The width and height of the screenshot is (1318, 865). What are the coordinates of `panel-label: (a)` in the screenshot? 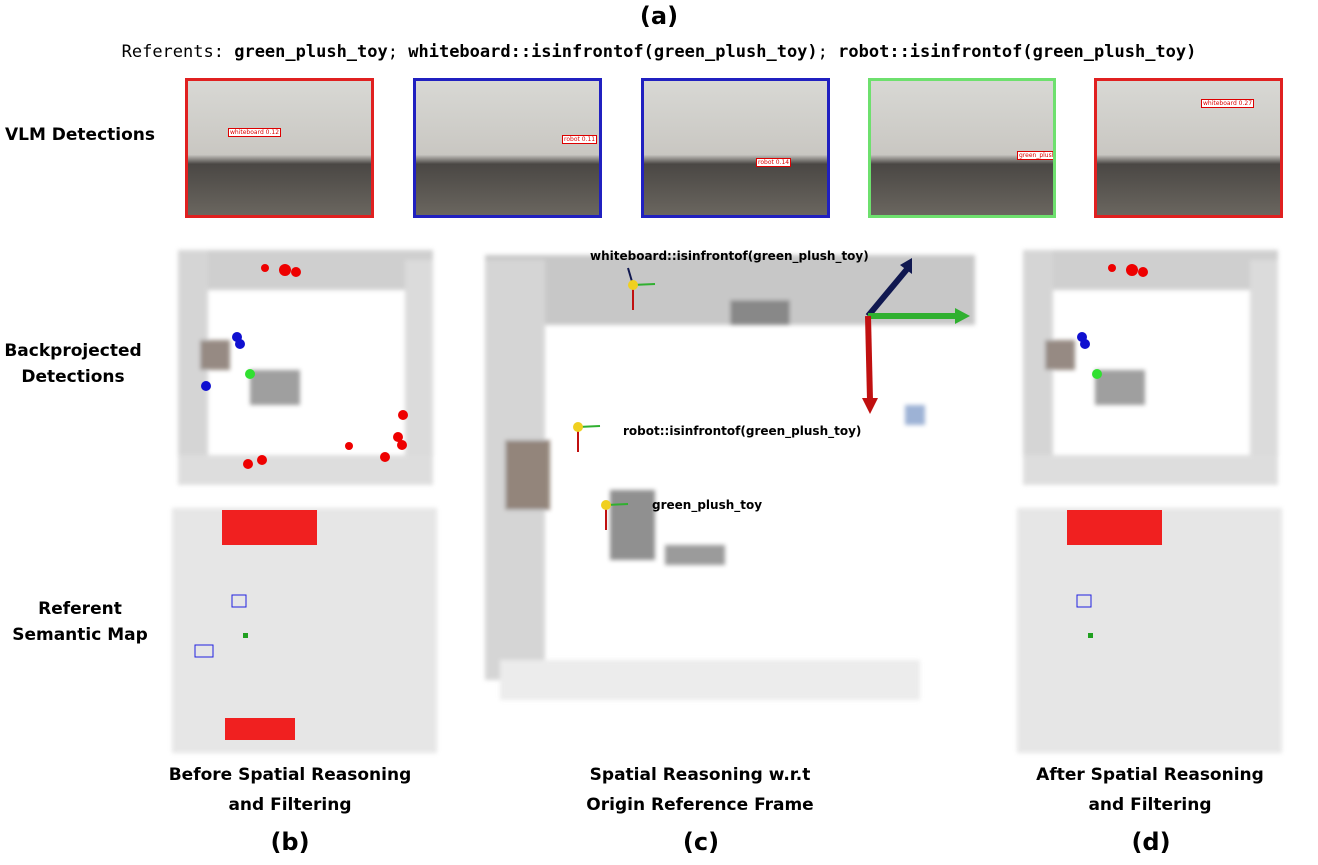 It's located at (659, 16).